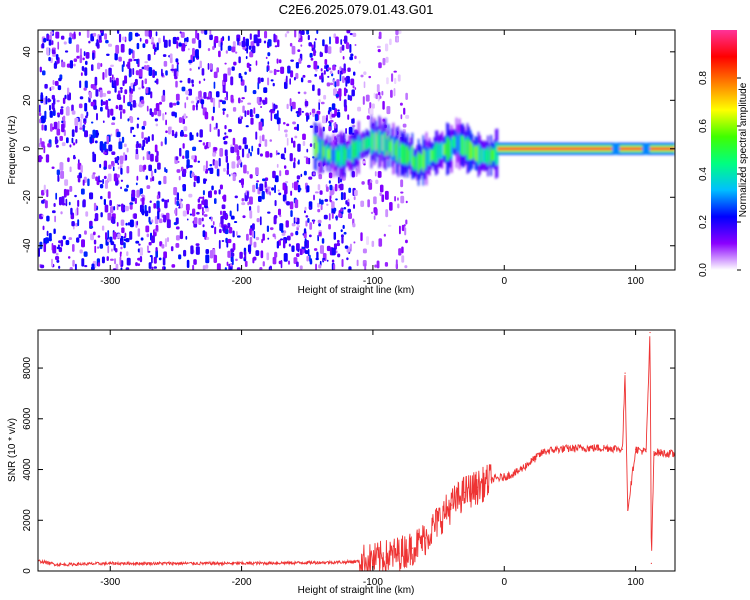 The width and height of the screenshot is (750, 600). What do you see at coordinates (12, 450) in the screenshot?
I see `bottom-y-axis-label: SNR (10 * v/v)` at bounding box center [12, 450].